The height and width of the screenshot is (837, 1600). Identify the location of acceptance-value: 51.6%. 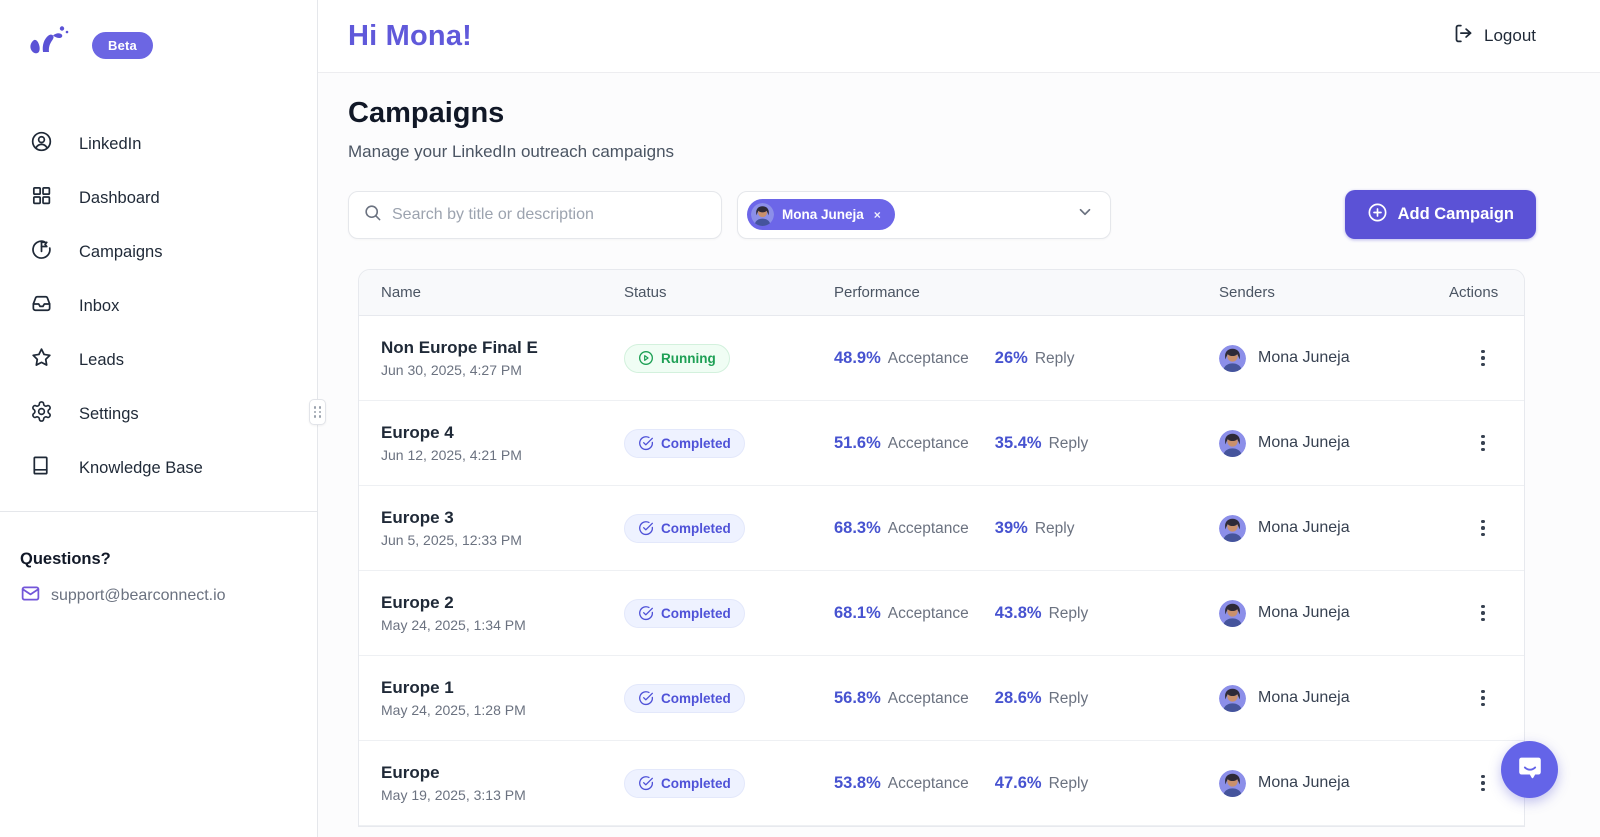
(857, 442).